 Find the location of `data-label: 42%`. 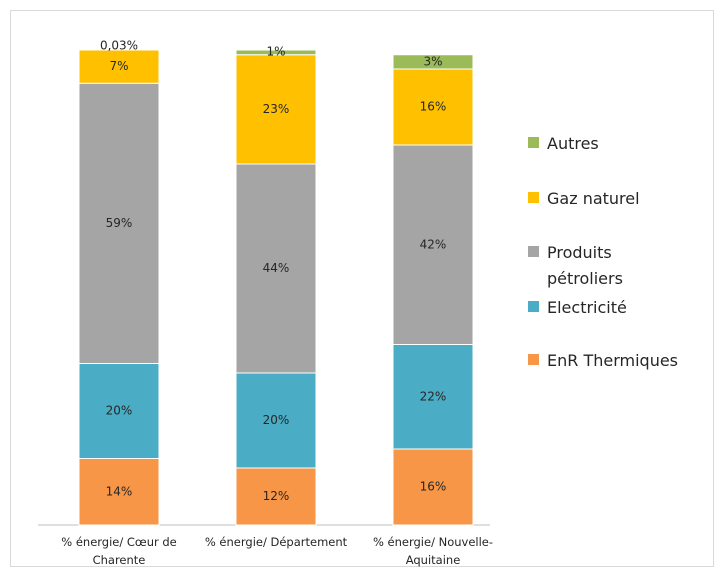

data-label: 42% is located at coordinates (433, 244).